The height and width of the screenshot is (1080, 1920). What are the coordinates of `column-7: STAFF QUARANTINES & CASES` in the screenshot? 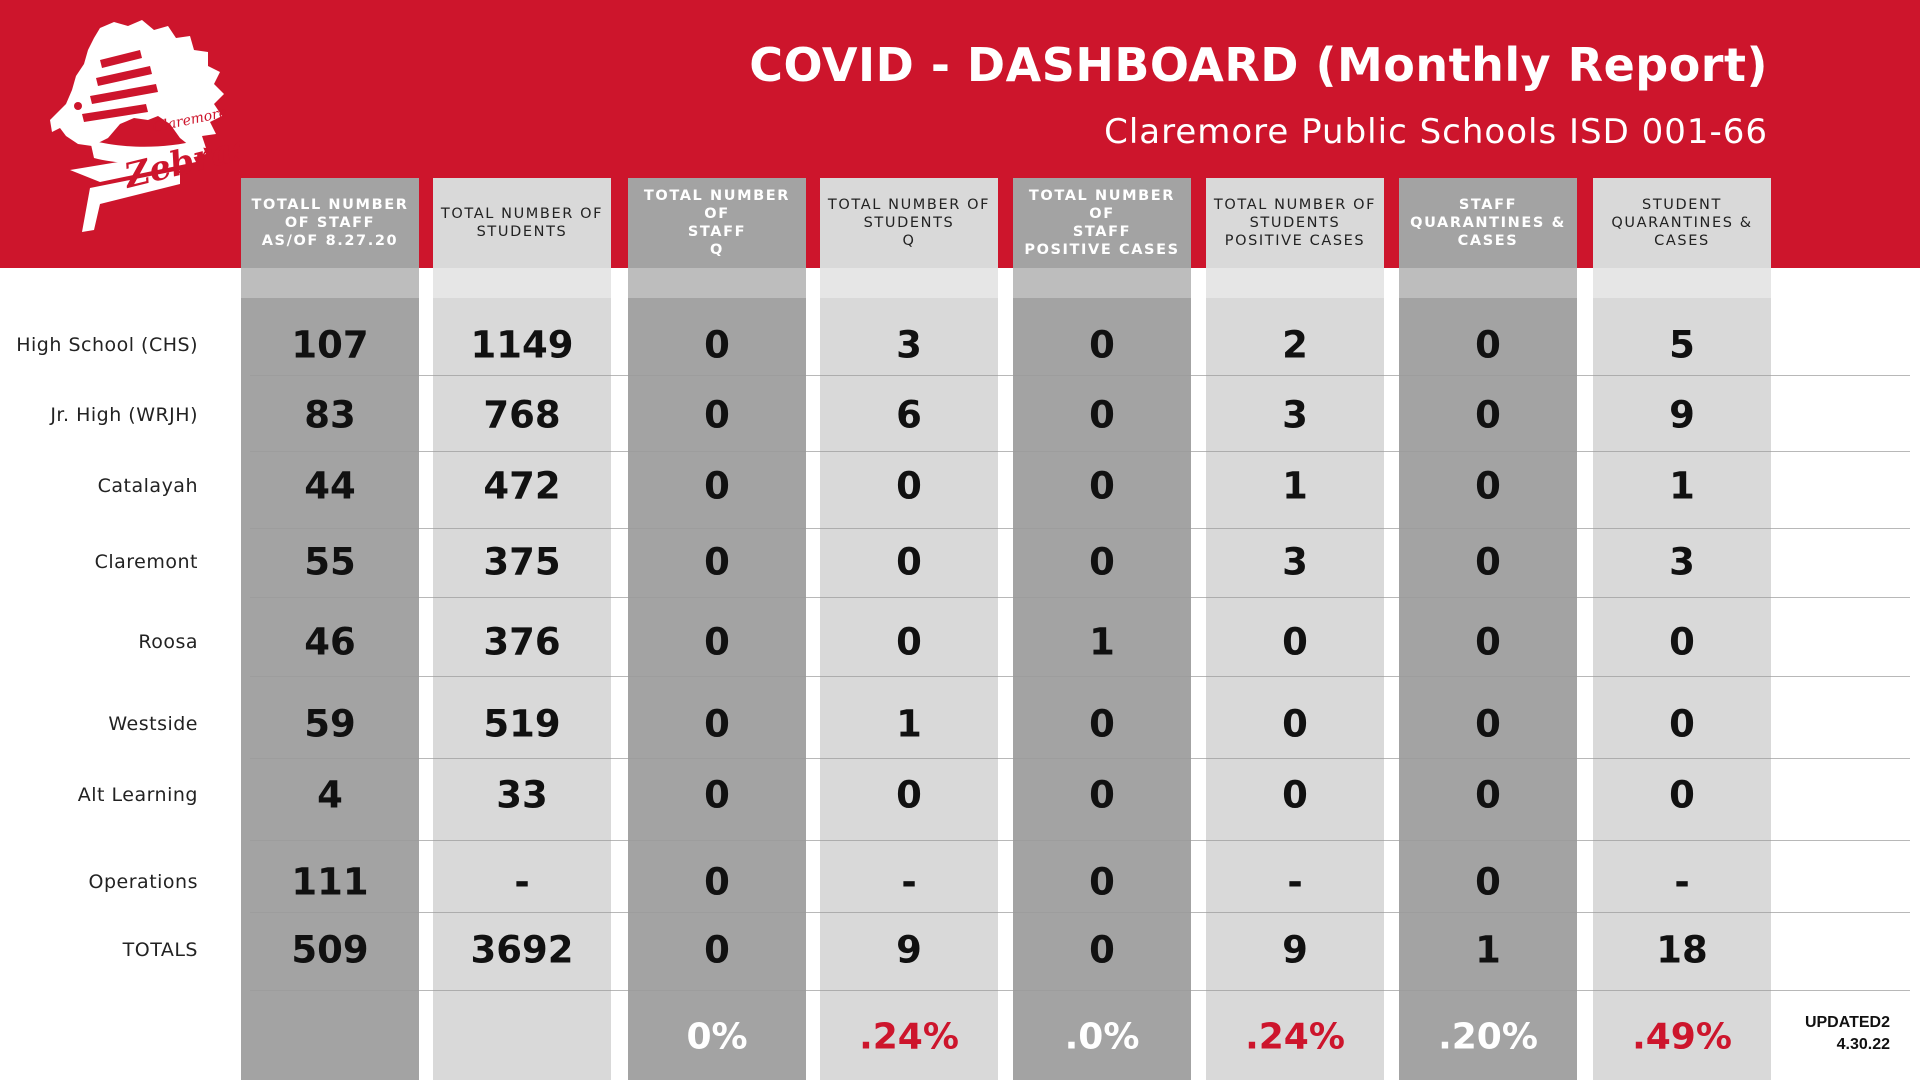 It's located at (1488, 629).